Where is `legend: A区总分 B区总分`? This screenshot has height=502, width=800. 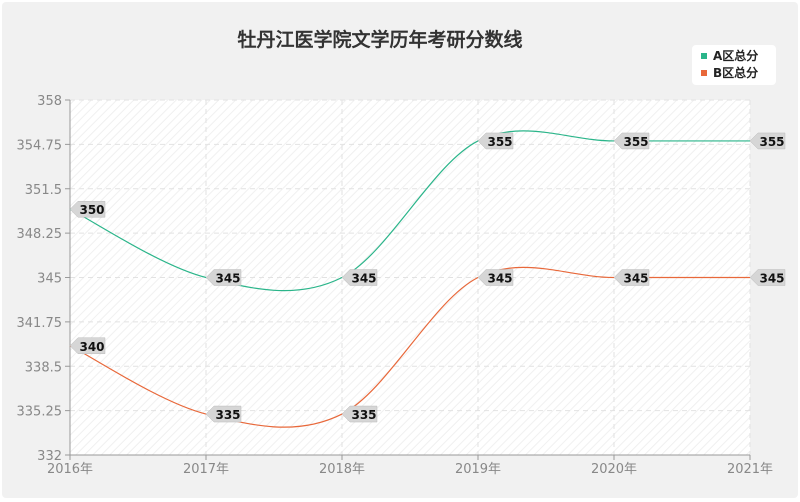
legend: A区总分 B区总分 is located at coordinates (734, 65).